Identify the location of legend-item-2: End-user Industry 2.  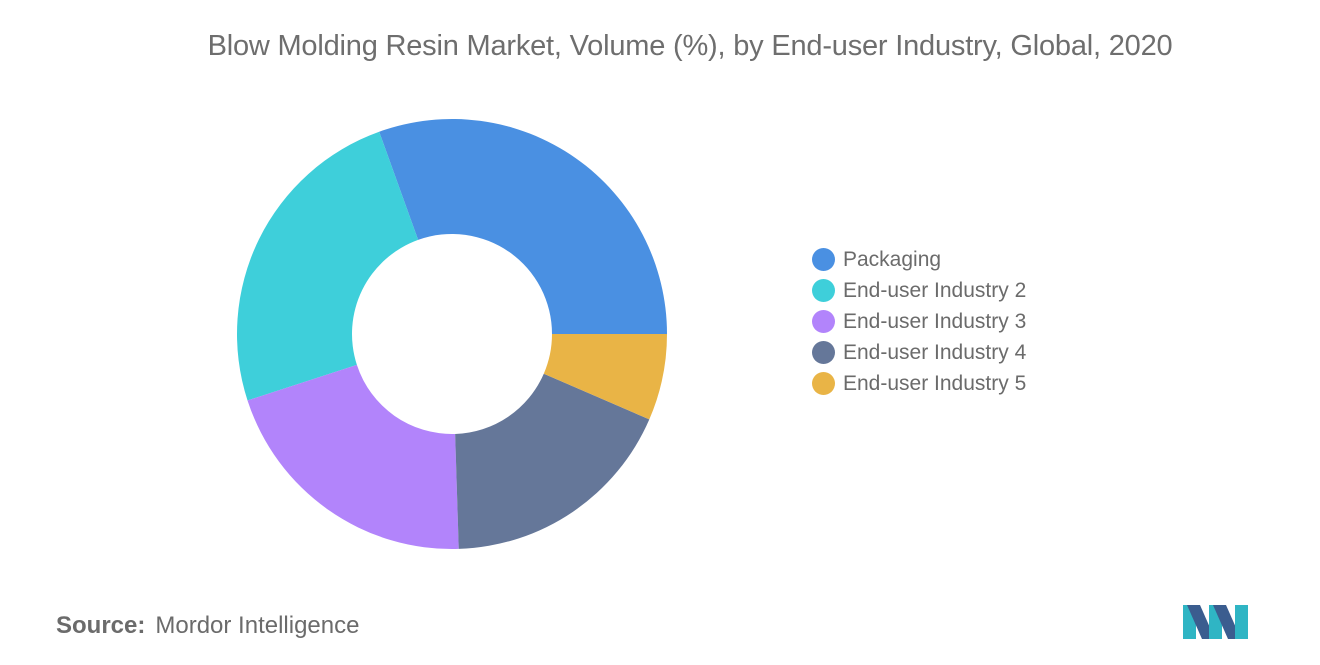
(919, 290).